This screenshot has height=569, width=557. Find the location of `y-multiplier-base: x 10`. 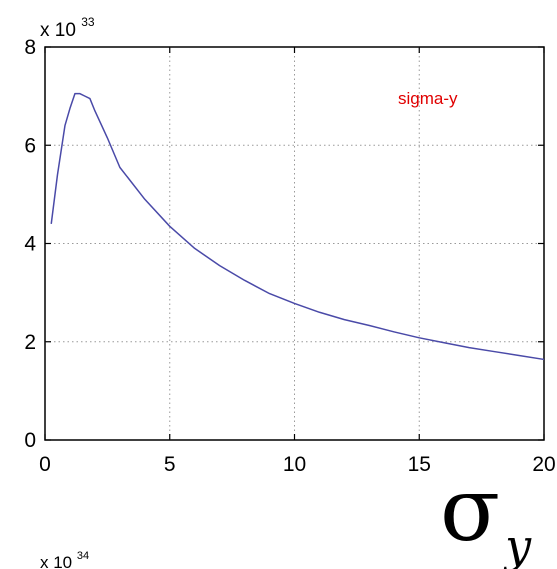

y-multiplier-base: x 10 is located at coordinates (58, 30).